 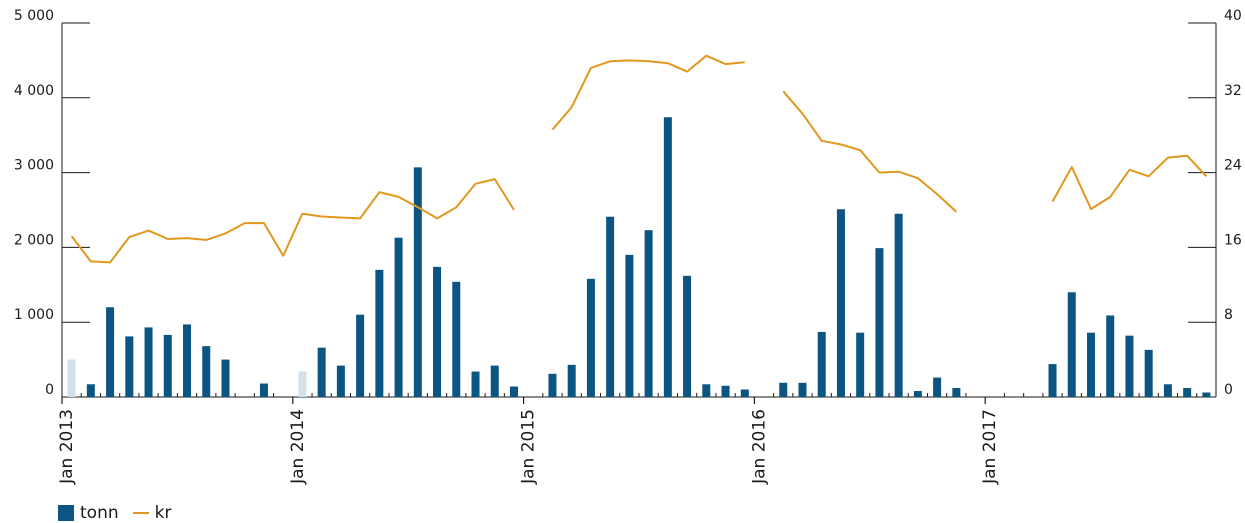 I want to click on y-right-tick-label: 16, so click(x=1233, y=240).